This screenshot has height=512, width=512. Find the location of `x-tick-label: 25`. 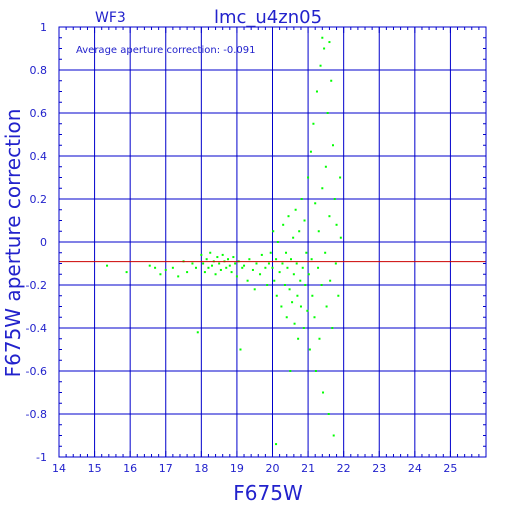

x-tick-label: 25 is located at coordinates (450, 468).